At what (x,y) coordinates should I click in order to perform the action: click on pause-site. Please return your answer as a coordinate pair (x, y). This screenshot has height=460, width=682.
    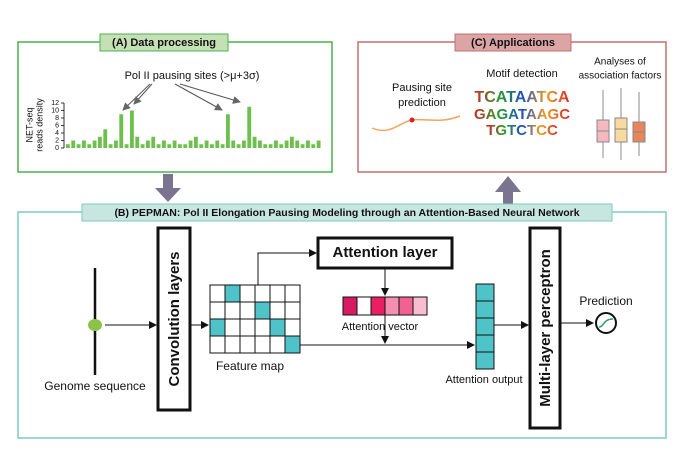
    Looking at the image, I should click on (412, 120).